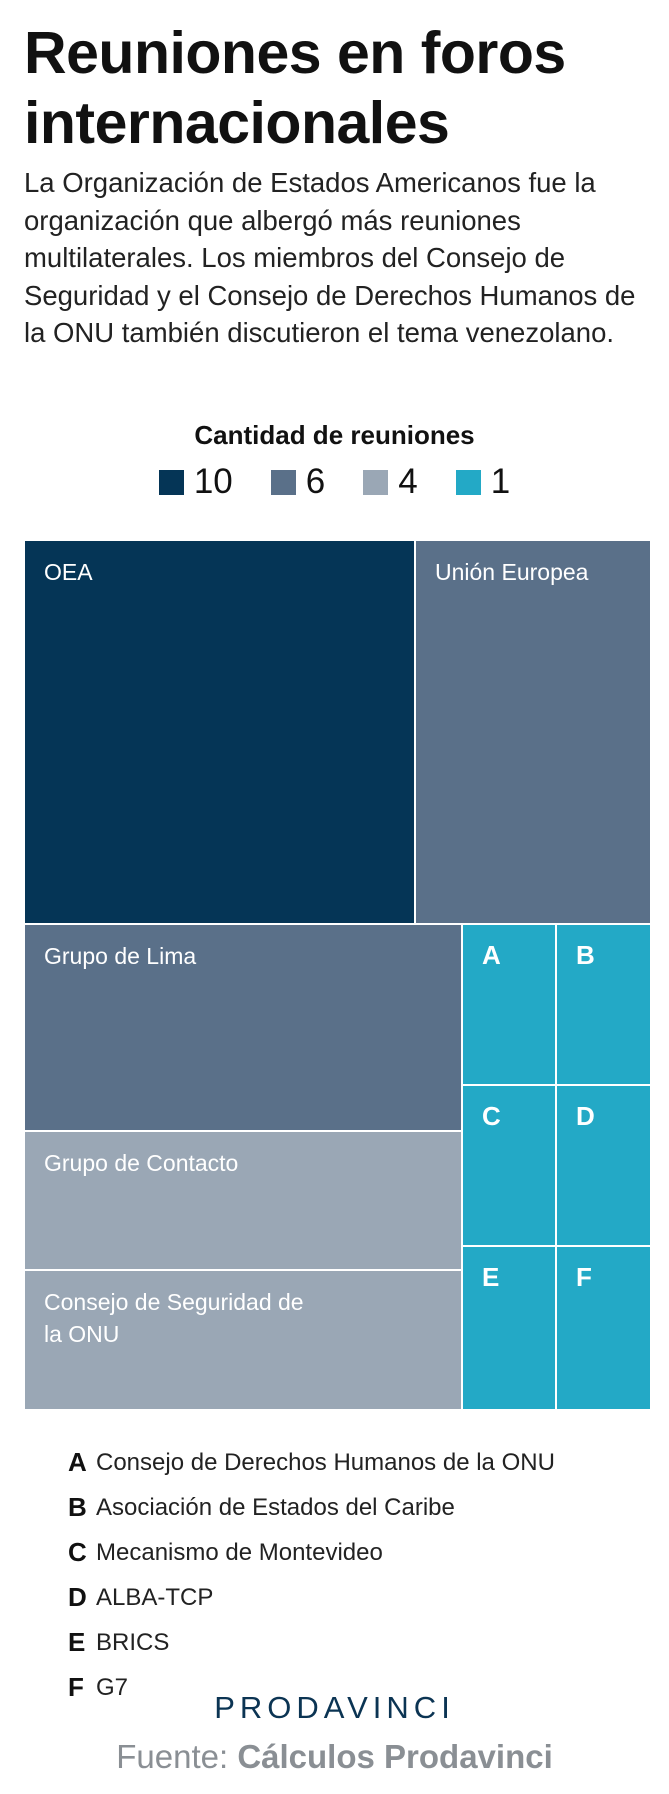 Image resolution: width=669 pixels, height=1794 pixels. I want to click on treemap-cell-union-europea, so click(532, 732).